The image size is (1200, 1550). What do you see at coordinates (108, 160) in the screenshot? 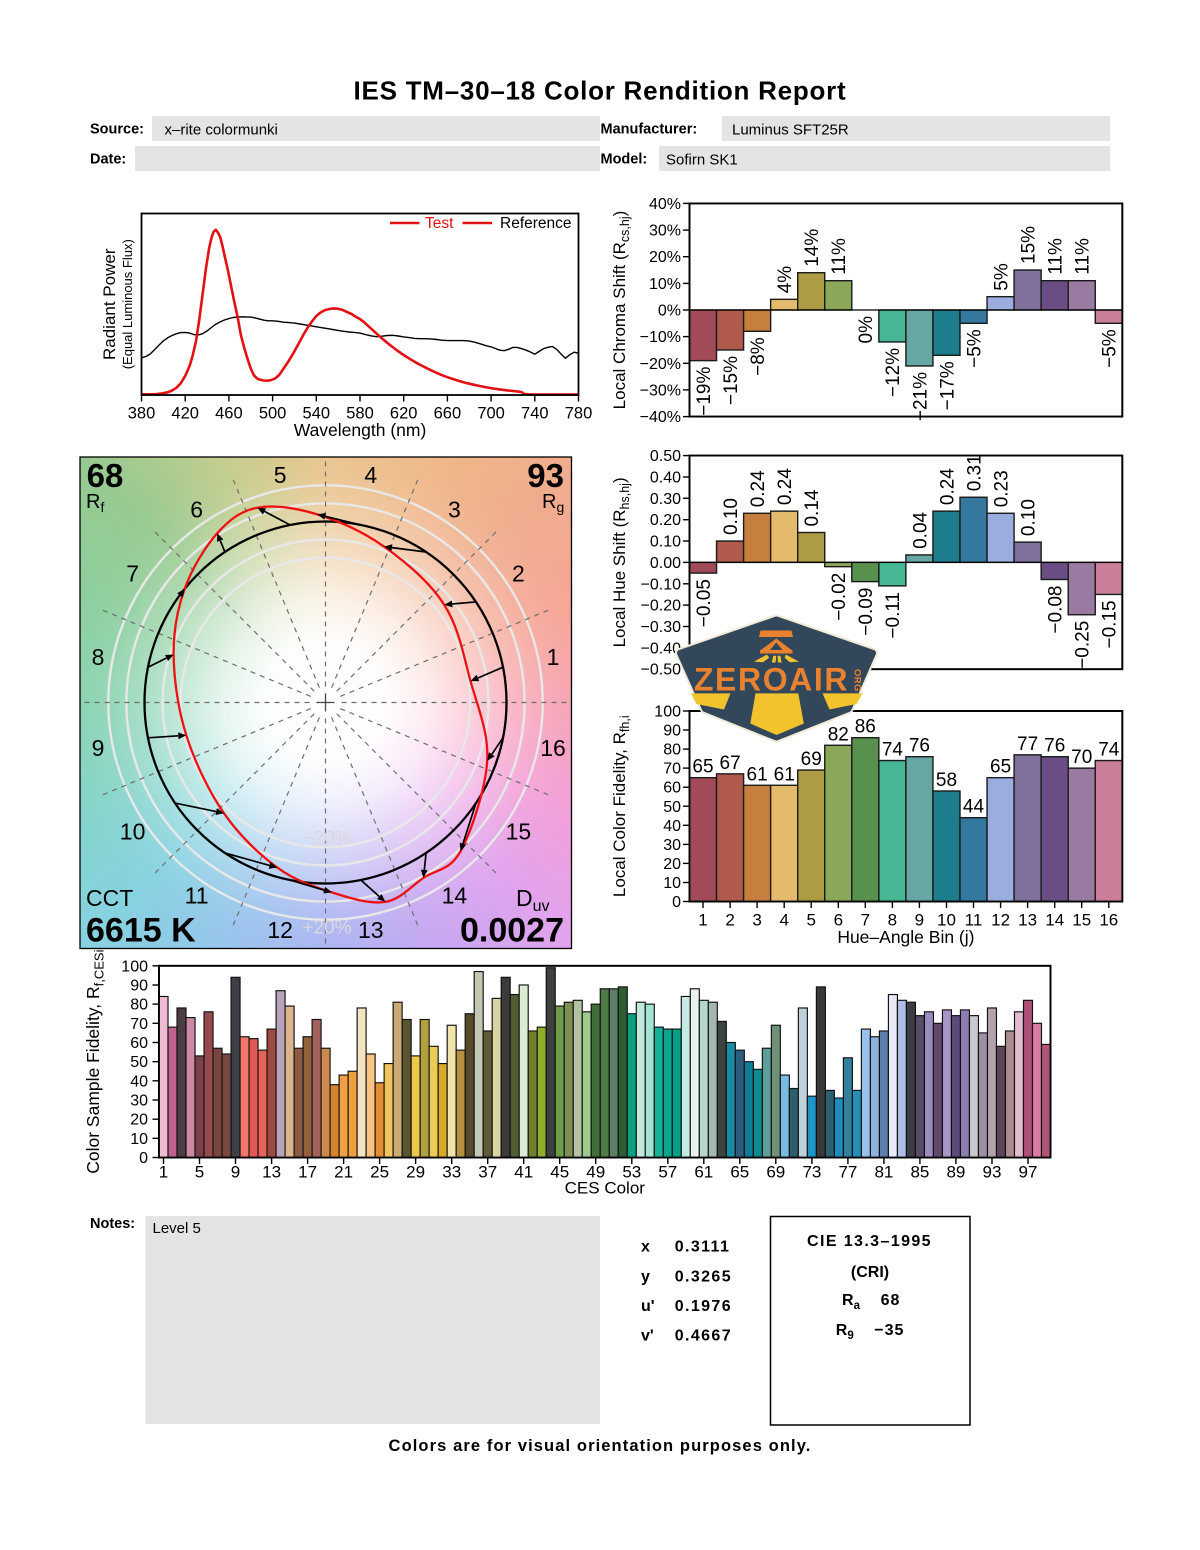
I see `svg-text: Date:` at bounding box center [108, 160].